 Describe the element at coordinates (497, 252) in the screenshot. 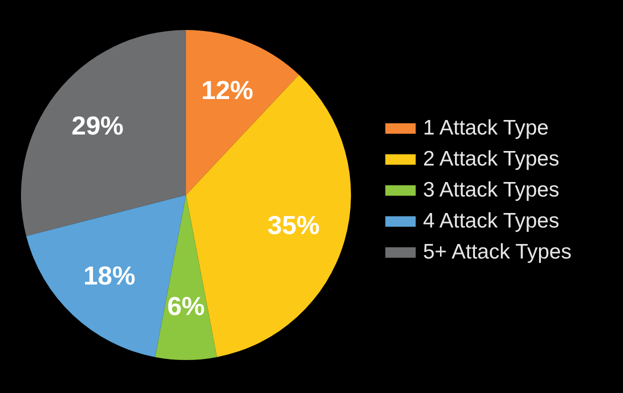

I see `legend-label: 5+ Attack Types` at that location.